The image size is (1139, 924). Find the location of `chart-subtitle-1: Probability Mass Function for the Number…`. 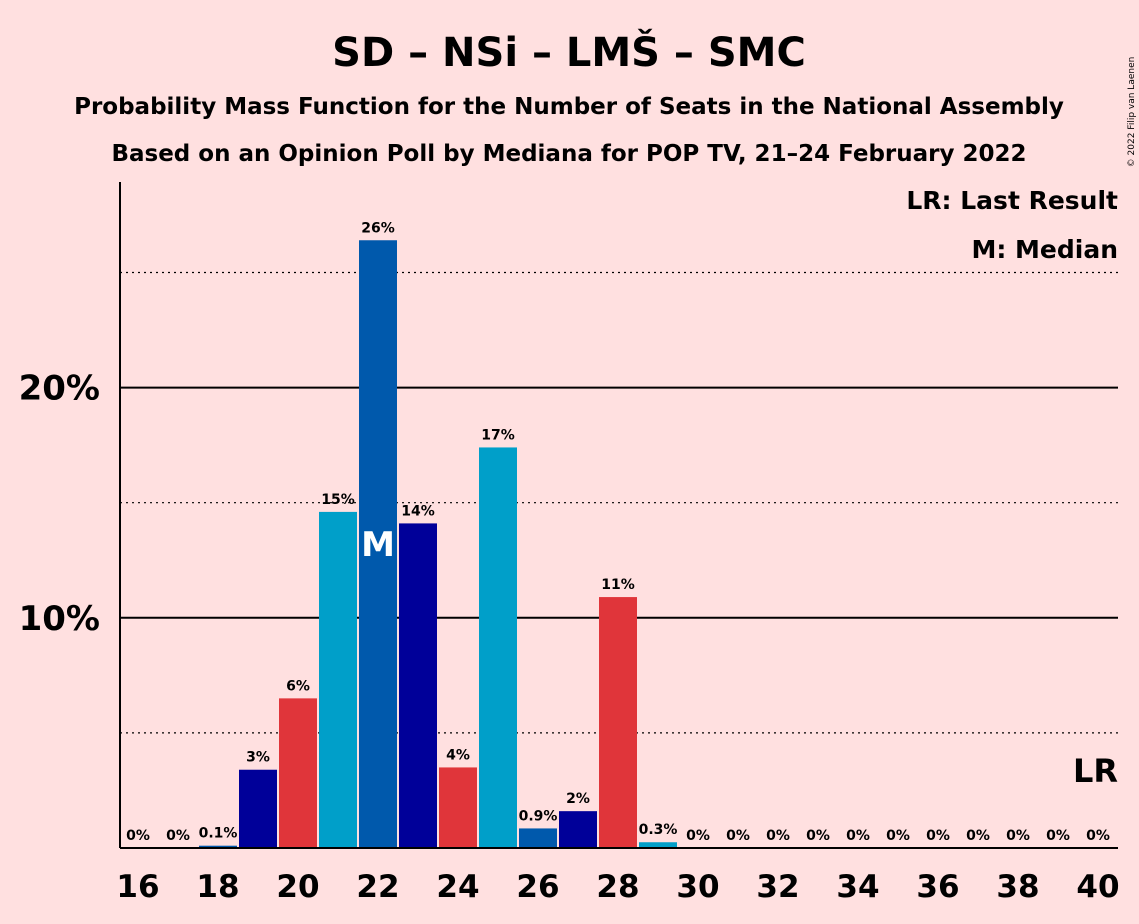

chart-subtitle-1: Probability Mass Function for the Number… is located at coordinates (569, 107).